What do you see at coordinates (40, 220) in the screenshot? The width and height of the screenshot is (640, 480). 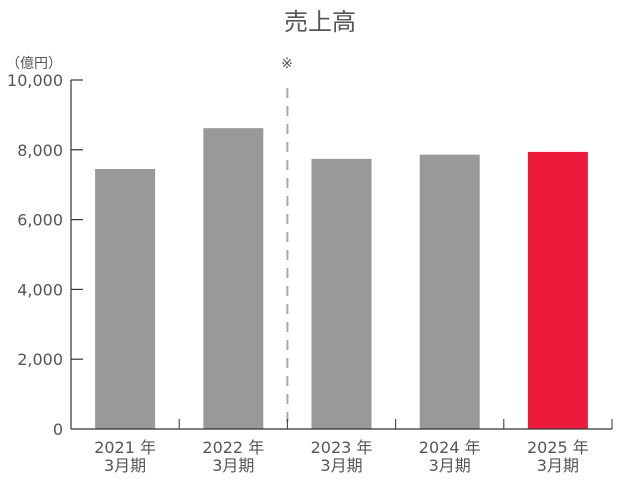 I see `y-tick-label: 6,000` at bounding box center [40, 220].